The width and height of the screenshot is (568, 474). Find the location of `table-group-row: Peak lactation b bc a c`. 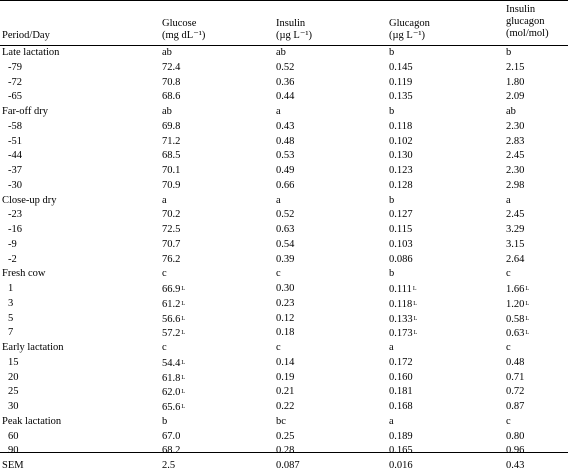

table-group-row: Peak lactation b bc a c is located at coordinates (284, 422).